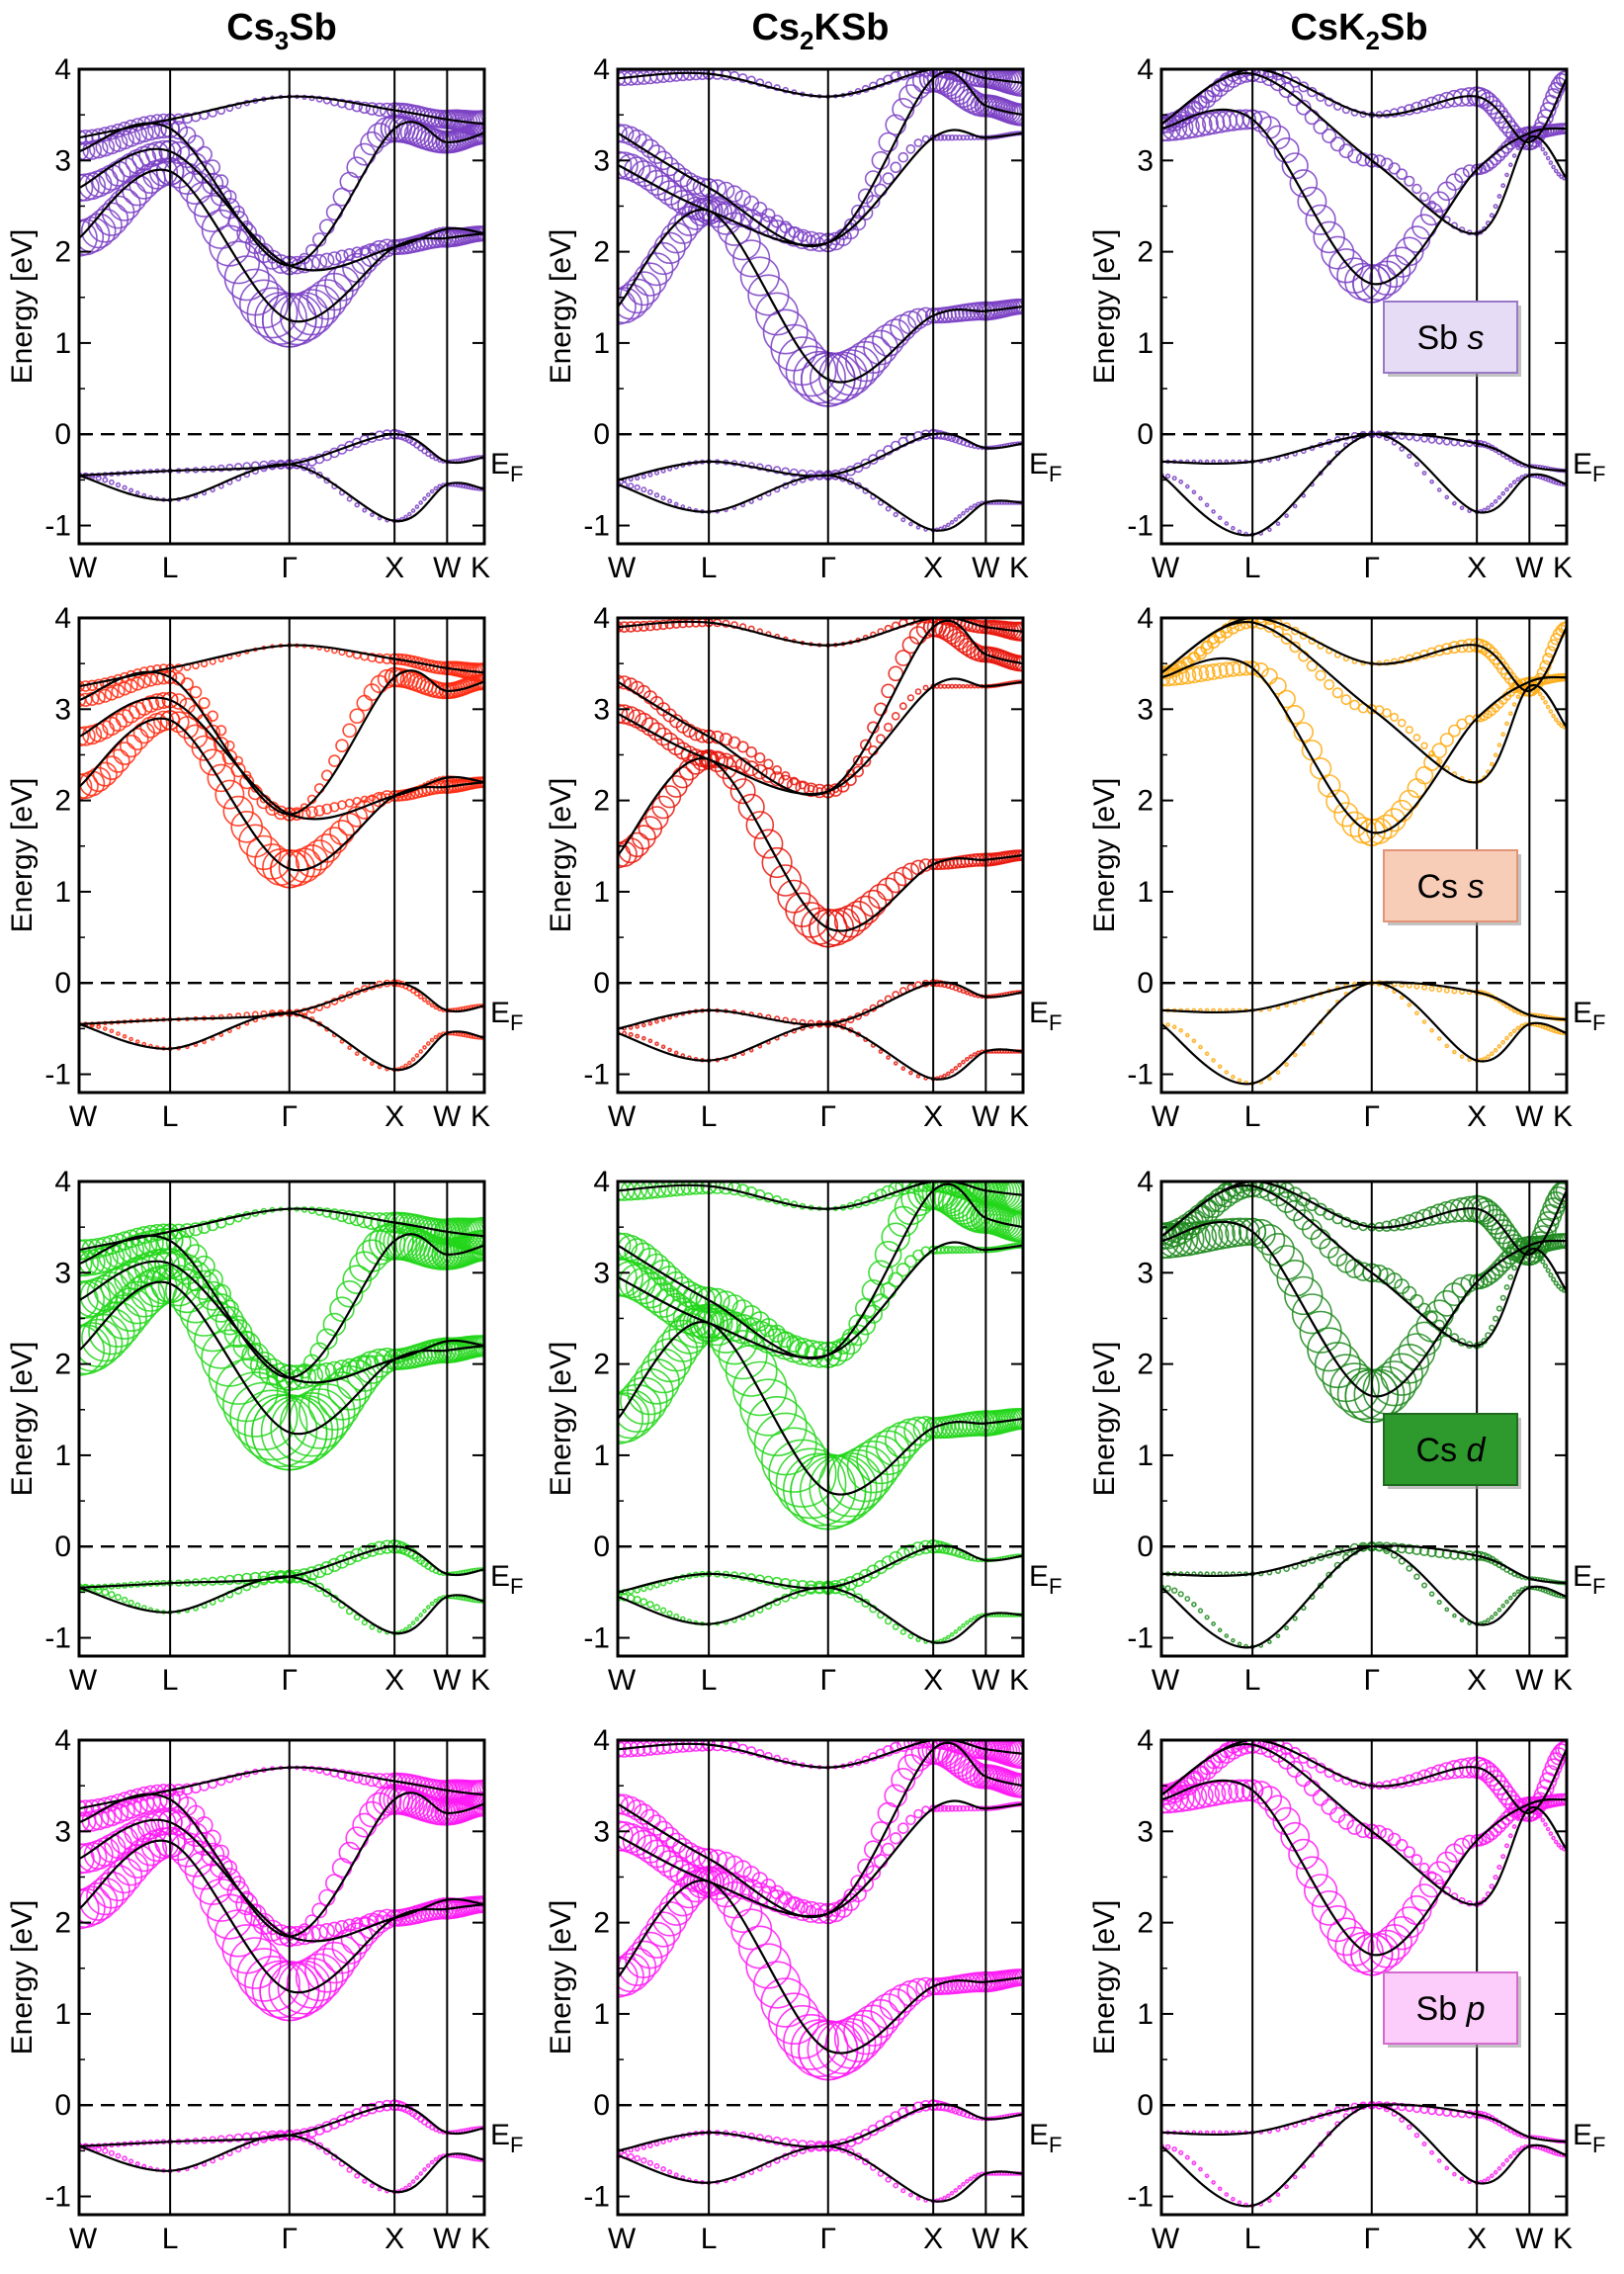 This screenshot has width=1624, height=2274. I want to click on y-axis-label: Energy [eV], so click(561, 307).